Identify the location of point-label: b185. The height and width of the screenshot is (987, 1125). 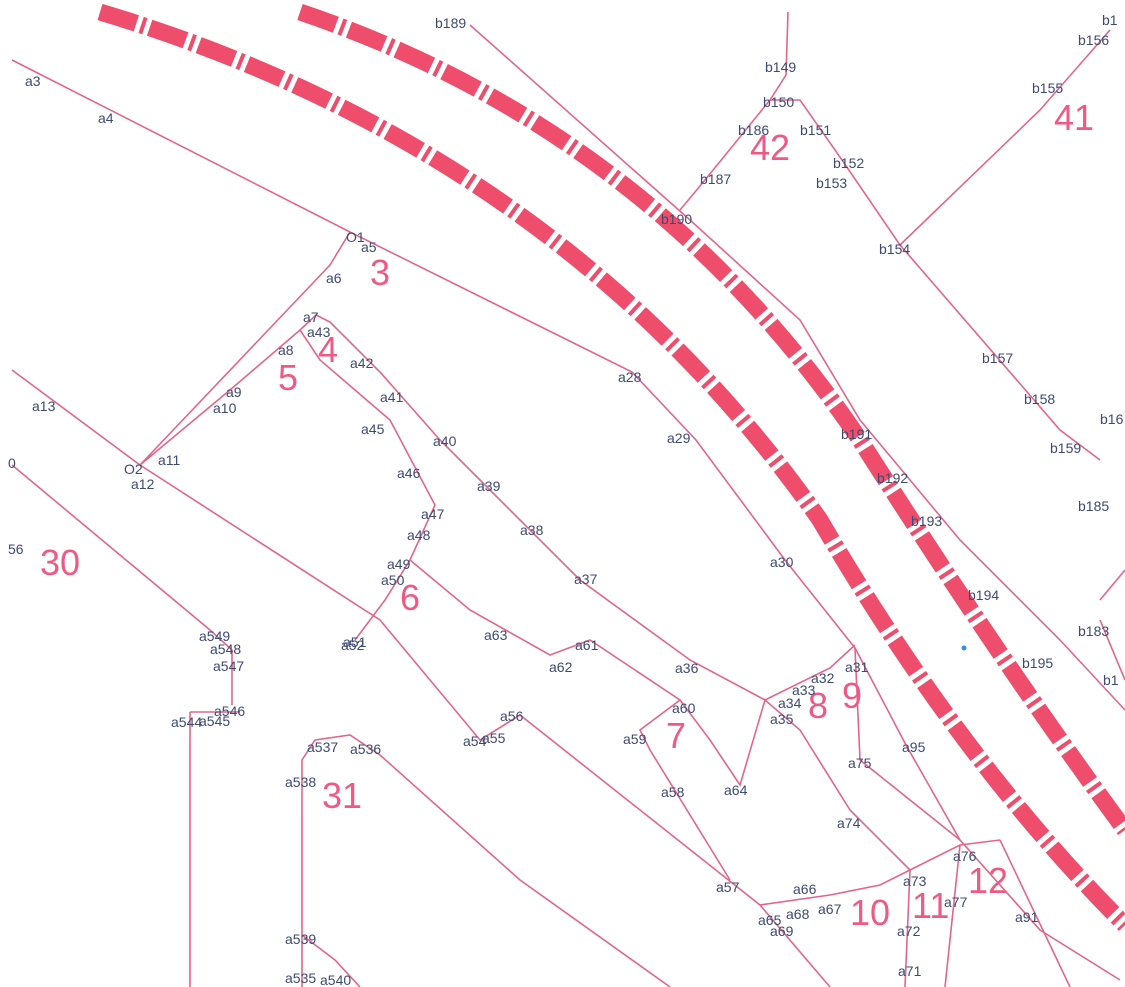
(1093, 506).